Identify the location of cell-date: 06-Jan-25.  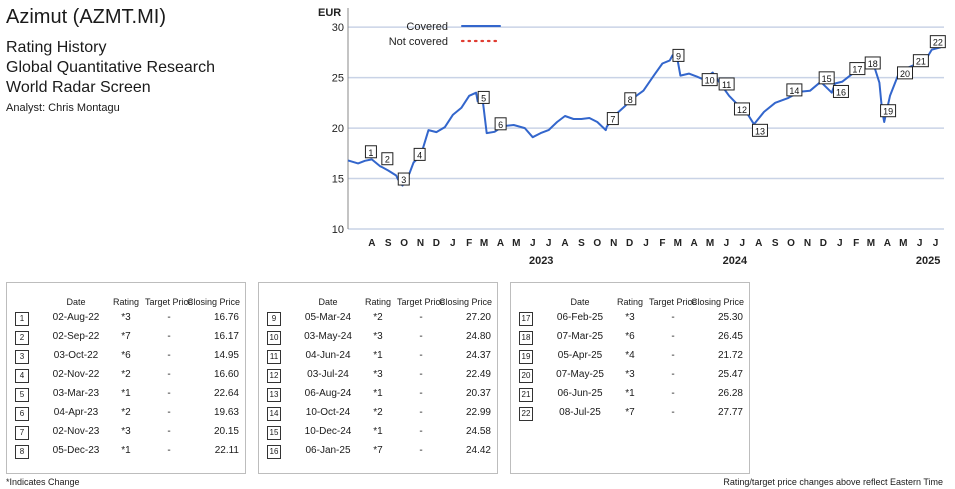
(328, 450).